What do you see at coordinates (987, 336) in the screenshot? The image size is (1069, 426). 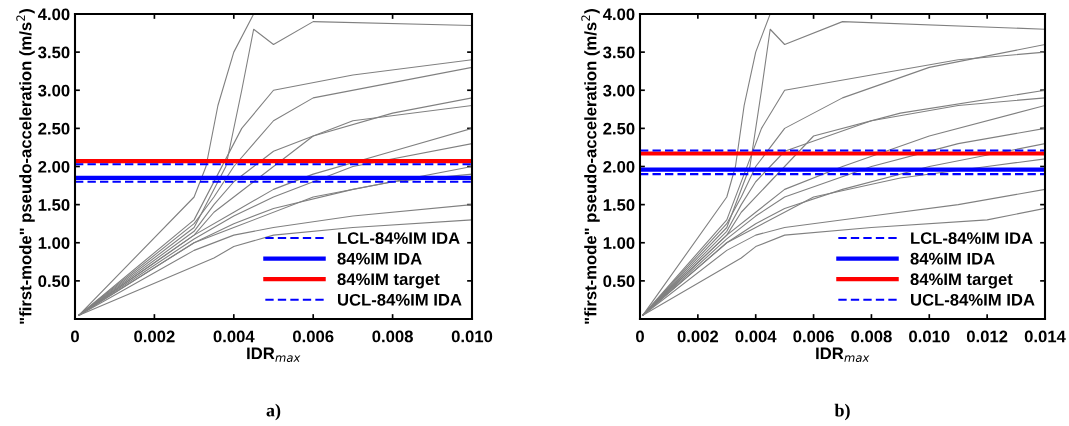 I see `x-tick-label: 0.012` at bounding box center [987, 336].